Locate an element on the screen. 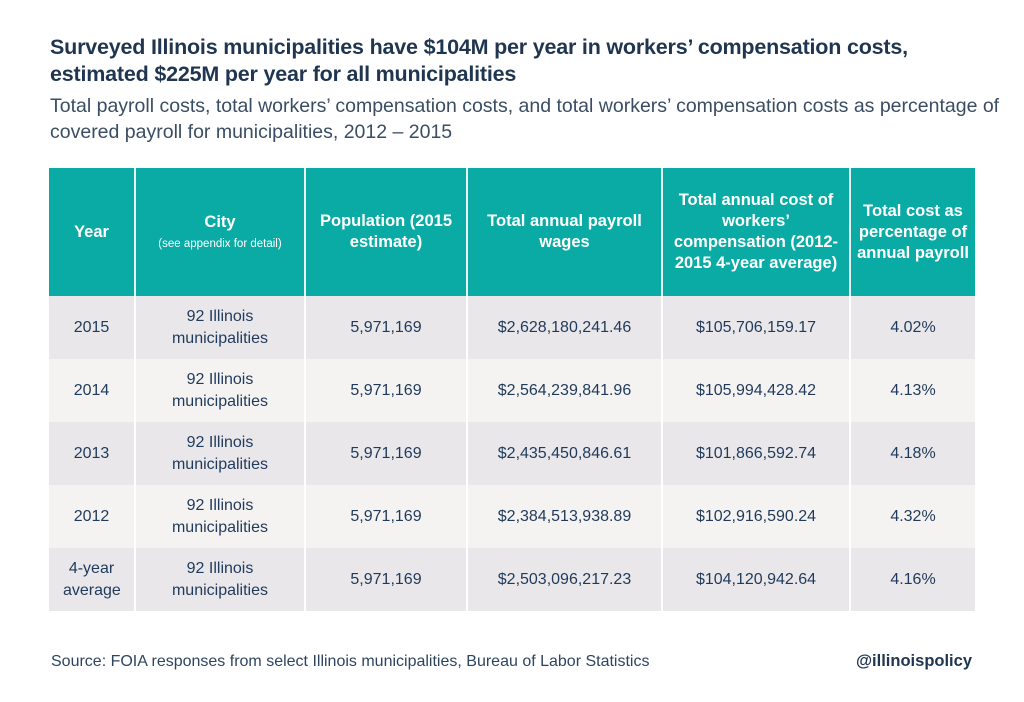 The image size is (1024, 702). cell-payroll: $2,435,450,846.61 is located at coordinates (564, 453).